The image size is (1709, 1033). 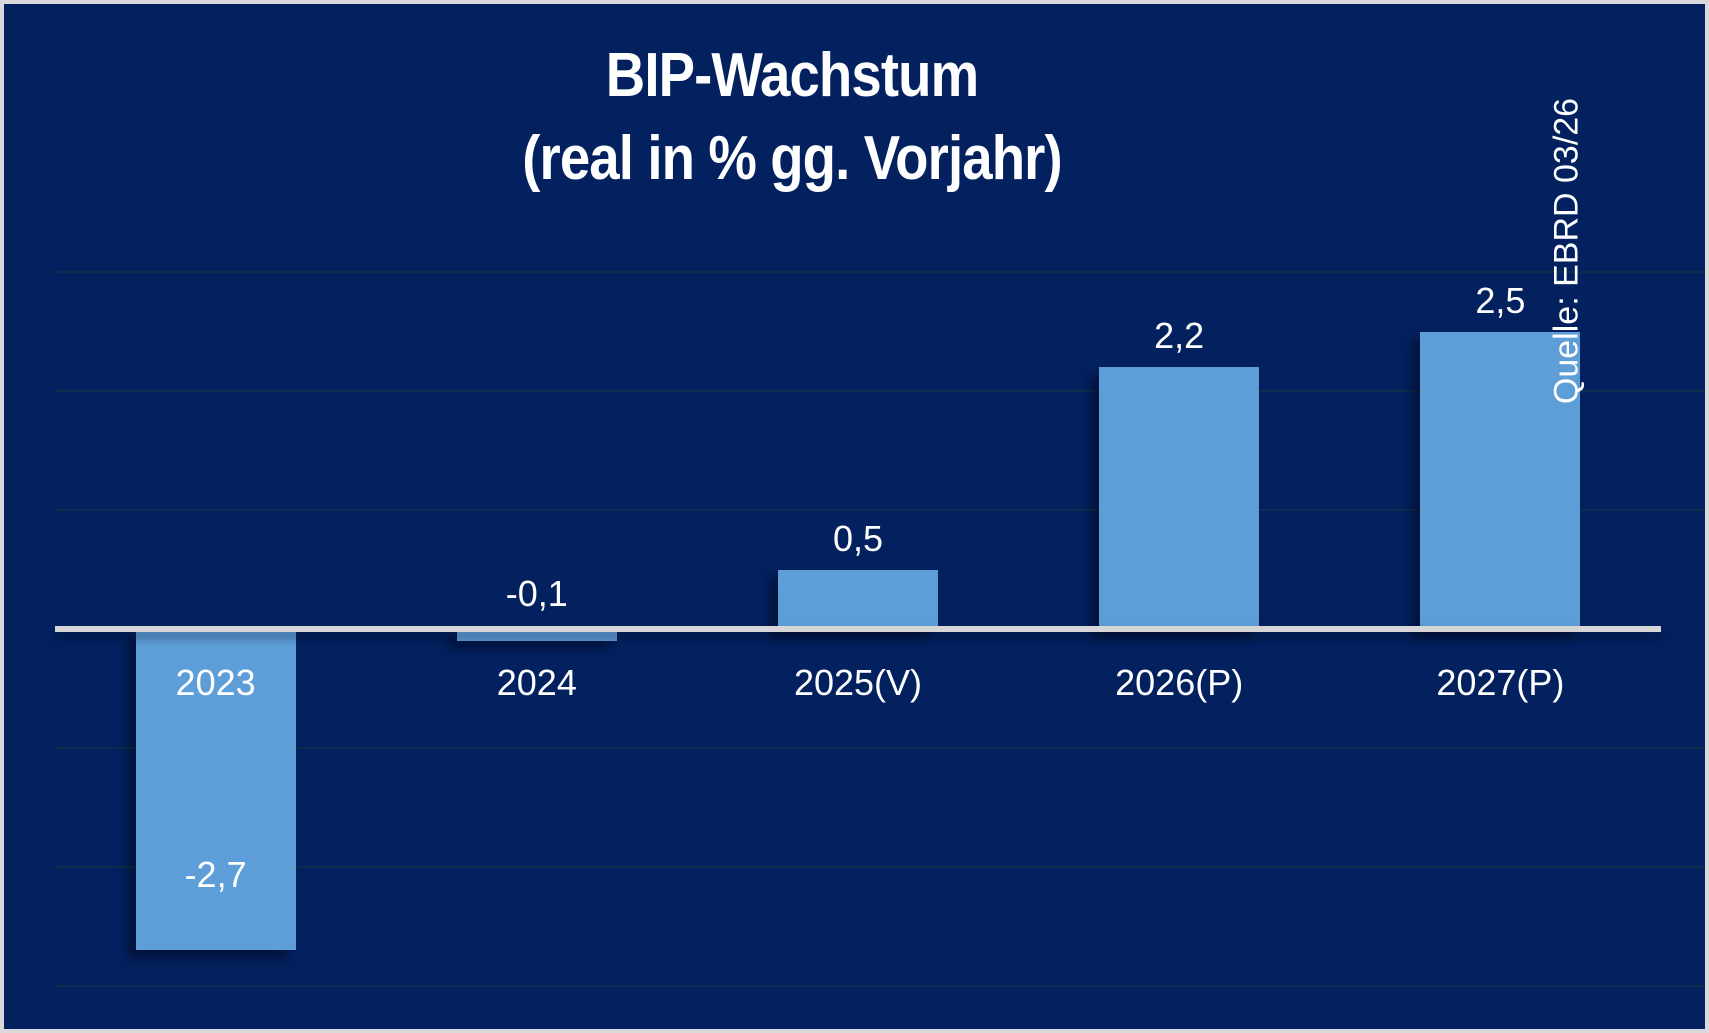 I want to click on source-label: Quelle: EBRD 03/26, so click(x=1566, y=251).